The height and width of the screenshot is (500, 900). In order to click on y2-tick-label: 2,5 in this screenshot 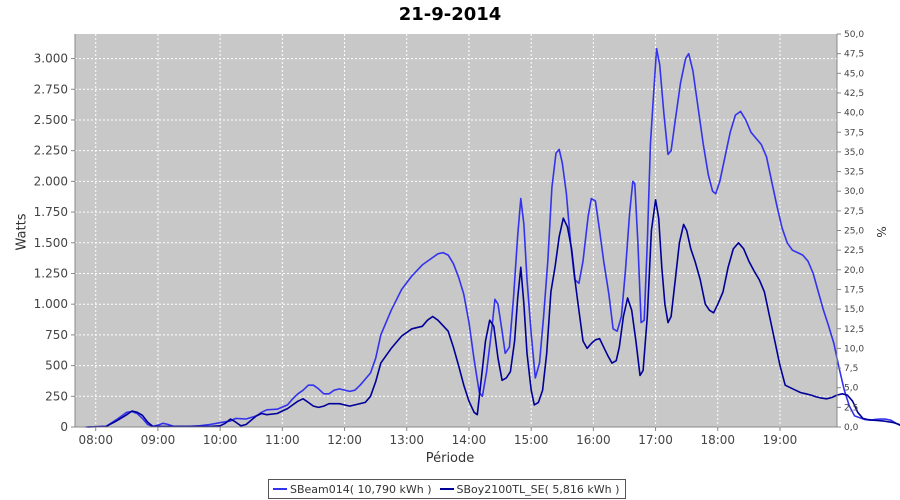, I will do `click(851, 408)`.